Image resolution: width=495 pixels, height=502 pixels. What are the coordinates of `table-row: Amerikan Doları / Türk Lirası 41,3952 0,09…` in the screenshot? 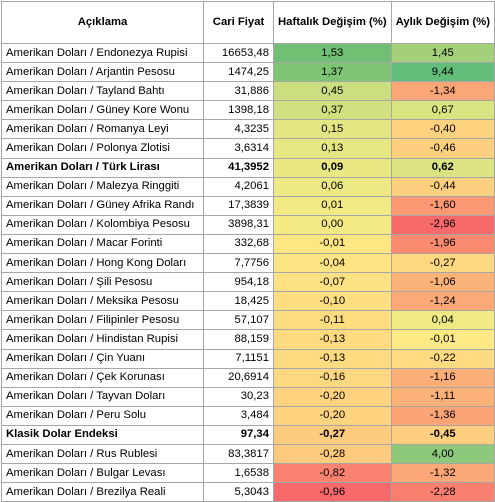 It's located at (247, 167).